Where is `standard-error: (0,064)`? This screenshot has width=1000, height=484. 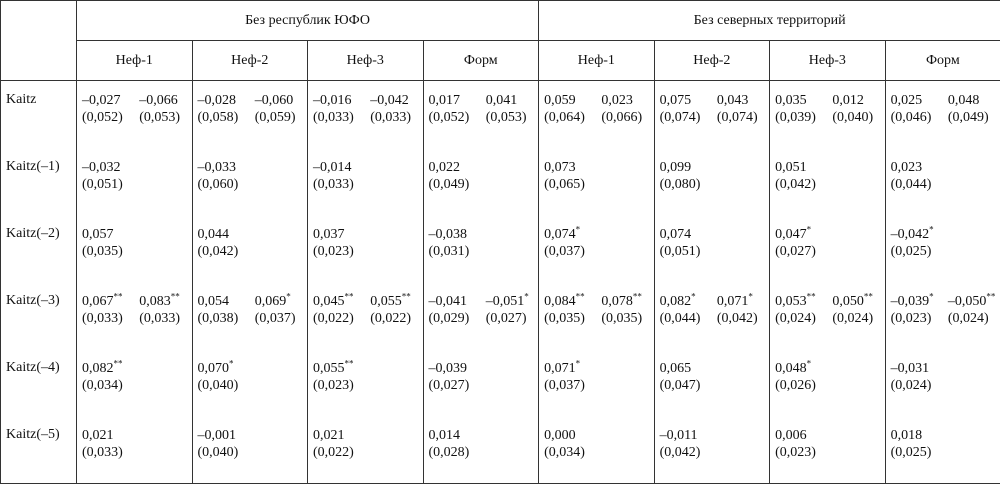
standard-error: (0,064) is located at coordinates (564, 117).